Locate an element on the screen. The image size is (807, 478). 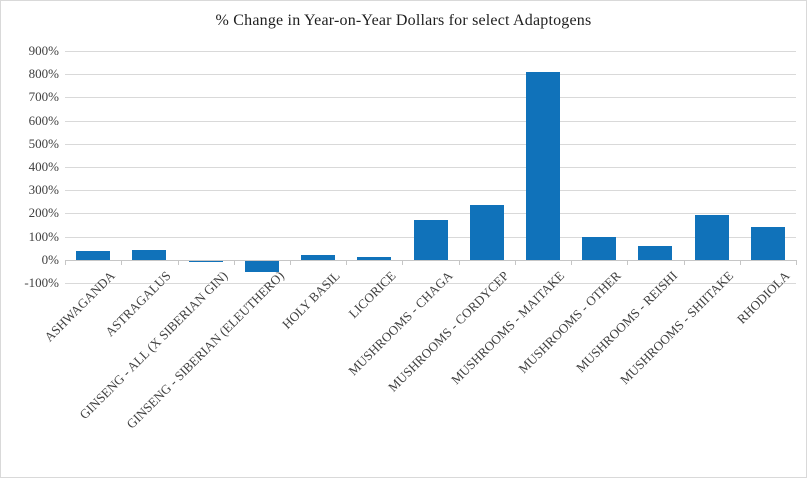
y-axis-tick-label: 500% is located at coordinates (43, 143).